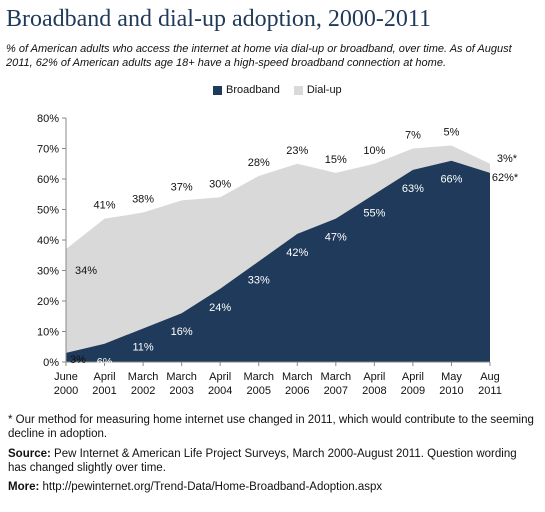 The height and width of the screenshot is (512, 545). What do you see at coordinates (48, 241) in the screenshot?
I see `y-tick-label: 40%` at bounding box center [48, 241].